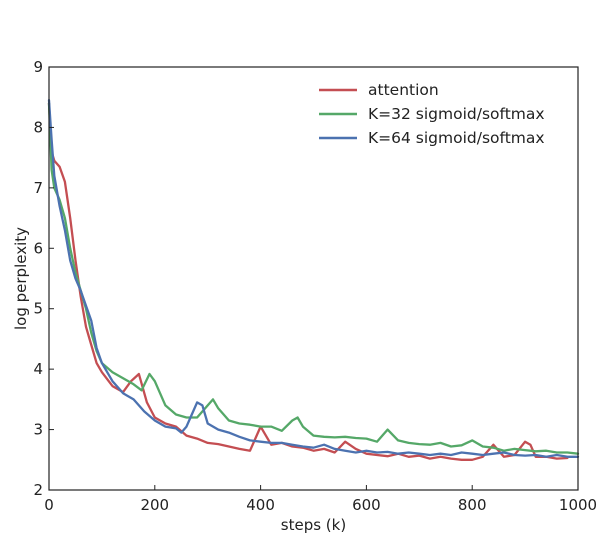 This screenshot has height=544, width=603. What do you see at coordinates (38, 309) in the screenshot?
I see `y-tick-label: 5` at bounding box center [38, 309].